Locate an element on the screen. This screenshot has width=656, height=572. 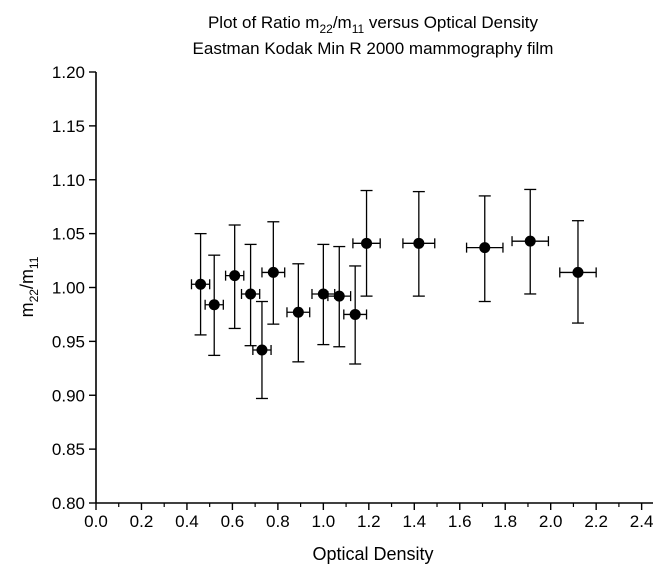
y-tick-label: 1.15 is located at coordinates (68, 126).